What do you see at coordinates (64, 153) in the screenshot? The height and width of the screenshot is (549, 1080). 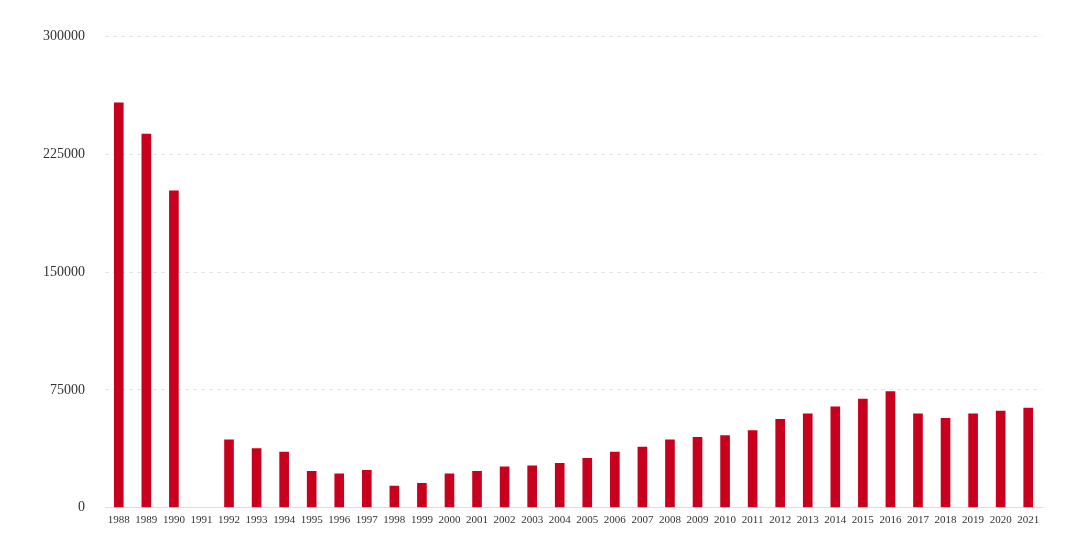 I see `y-tick-label: 225000` at bounding box center [64, 153].